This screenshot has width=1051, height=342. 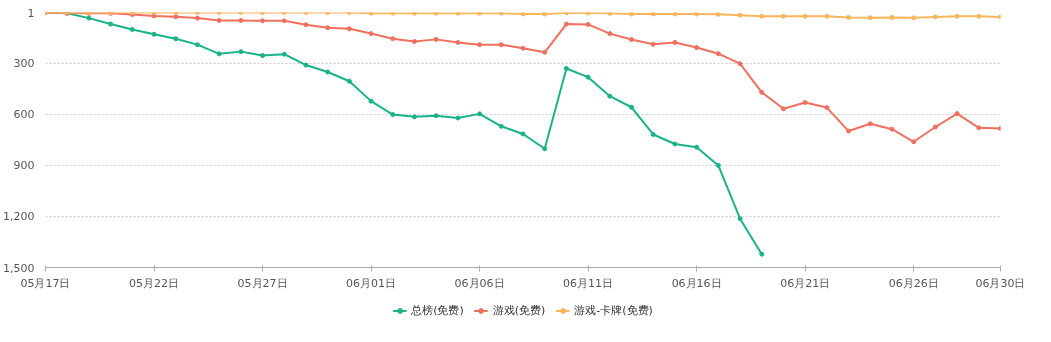 What do you see at coordinates (437, 310) in the screenshot?
I see `legend-label: 总榜(免费)` at bounding box center [437, 310].